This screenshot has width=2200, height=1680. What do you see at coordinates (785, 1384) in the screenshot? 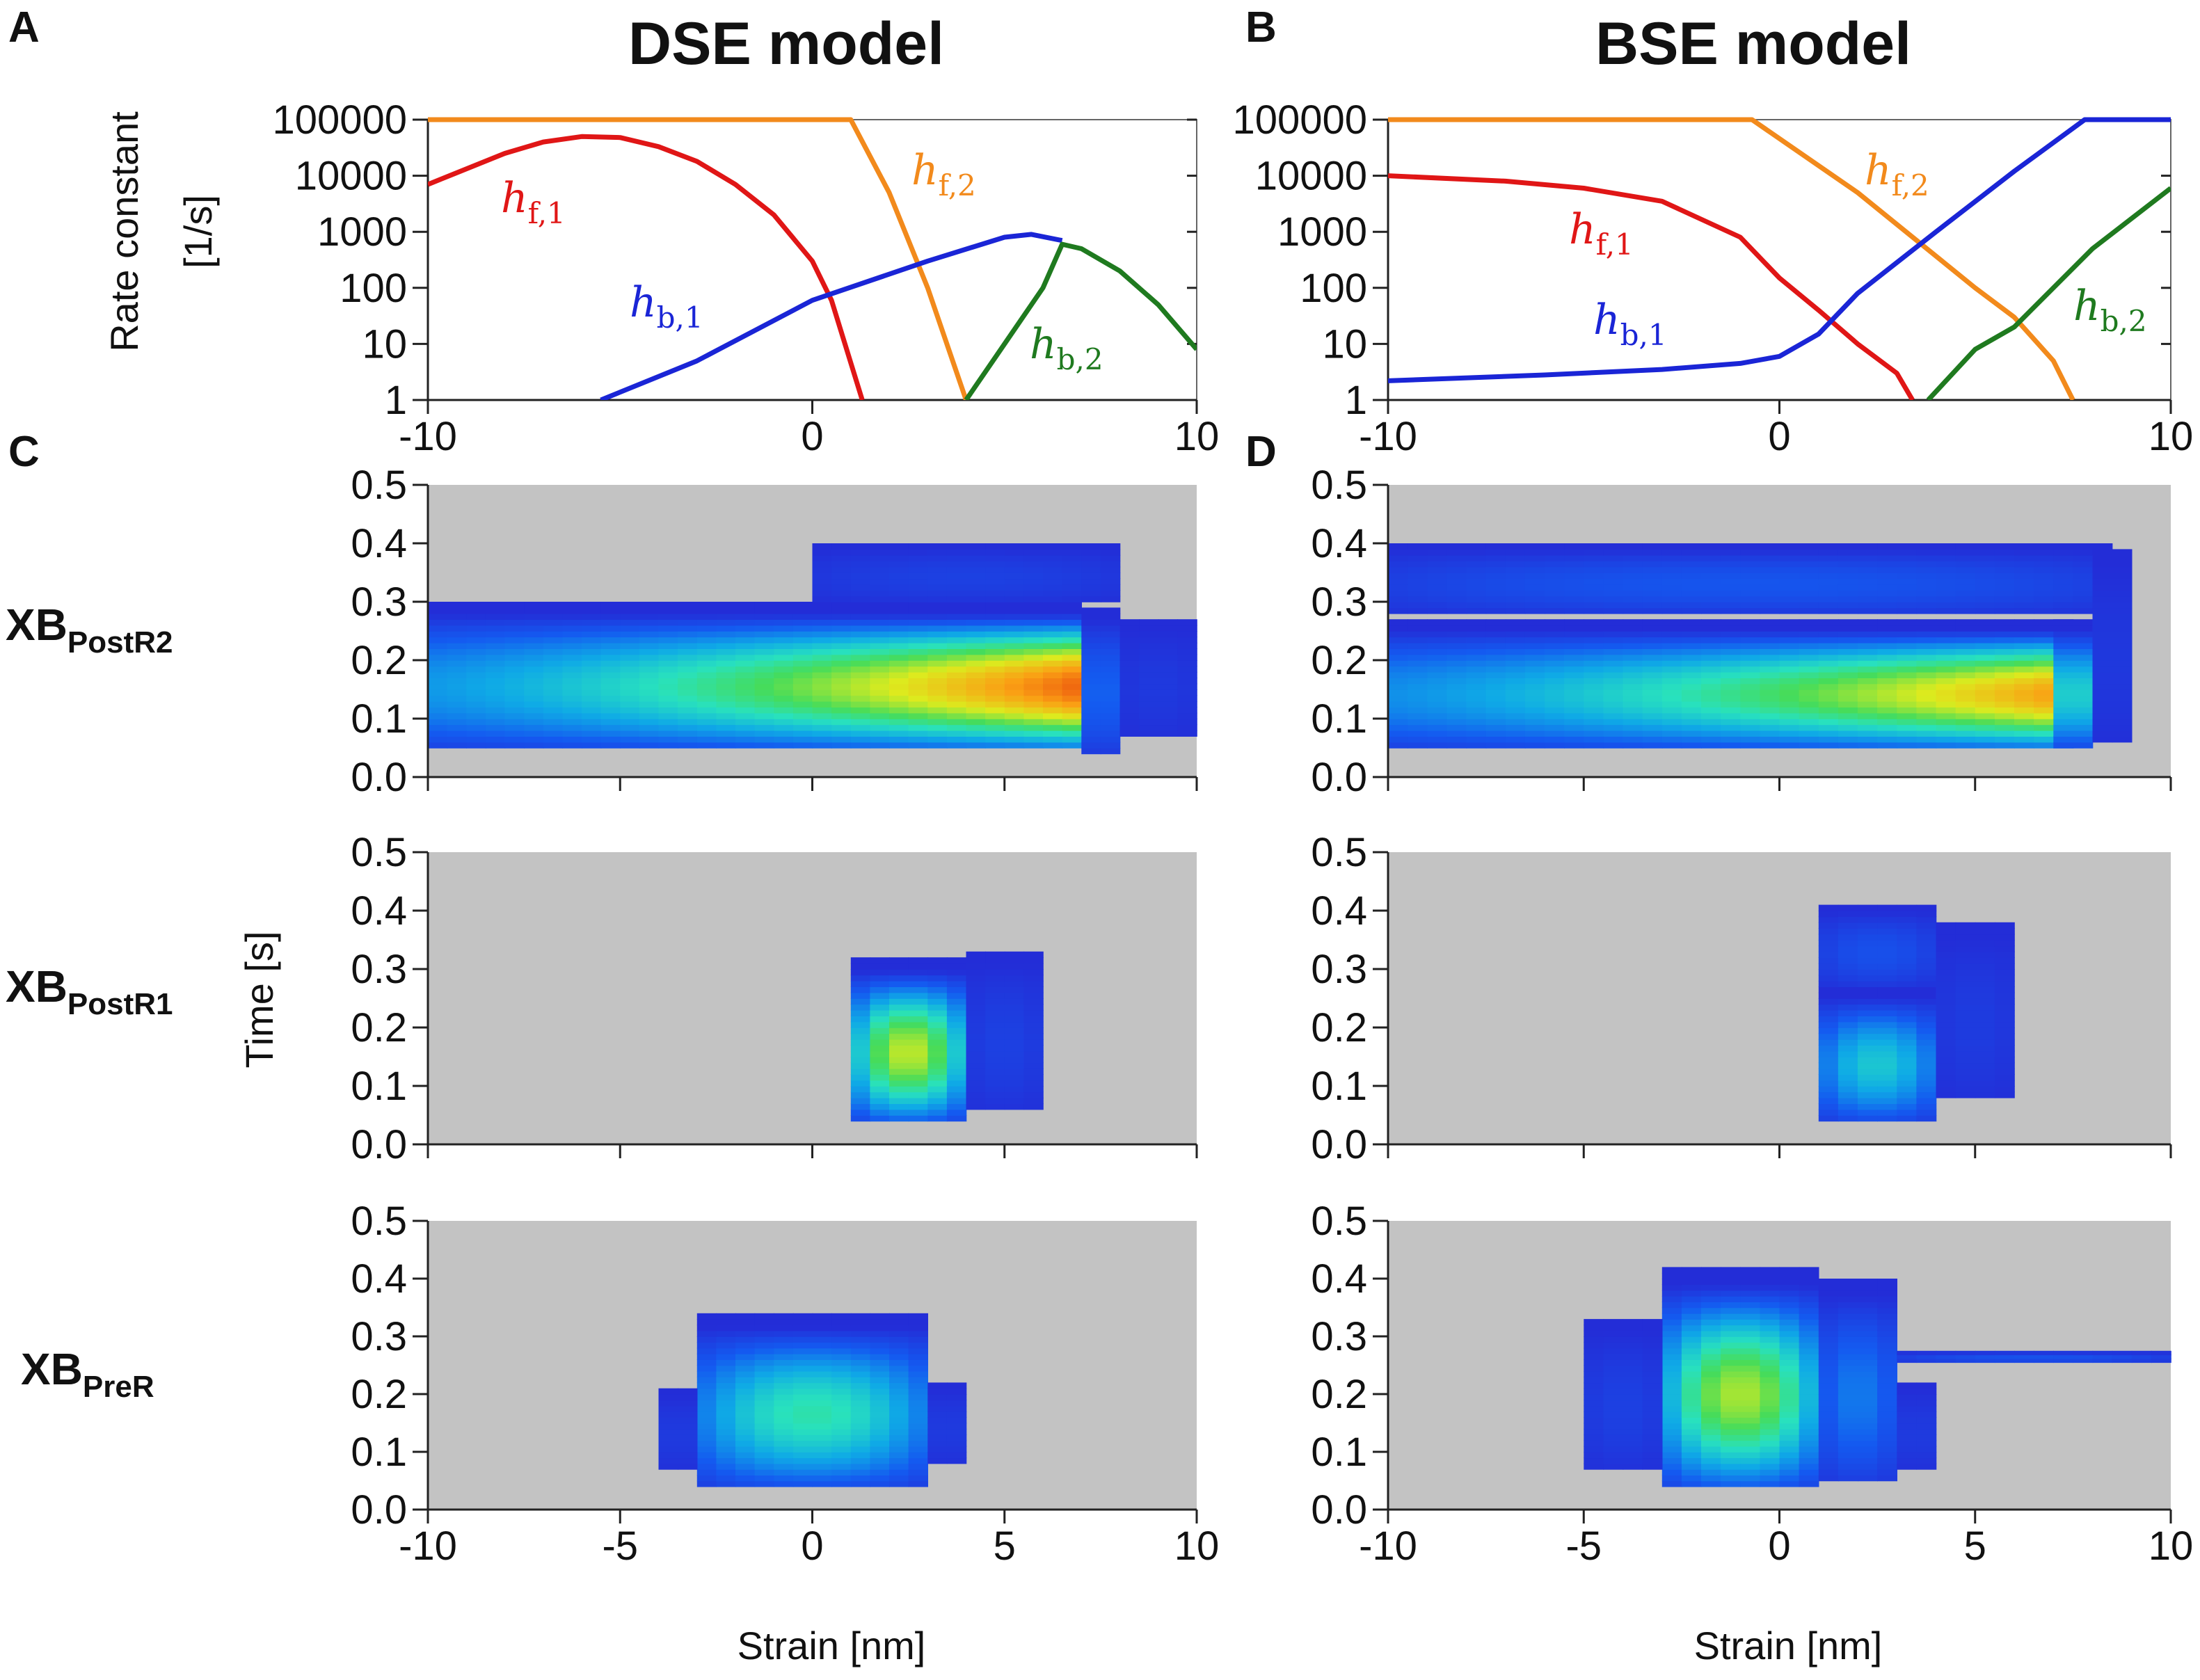
I see `plot-c-prer: 0.00.10.20.30.40.5-10 -5 0 5 10` at bounding box center [785, 1384].